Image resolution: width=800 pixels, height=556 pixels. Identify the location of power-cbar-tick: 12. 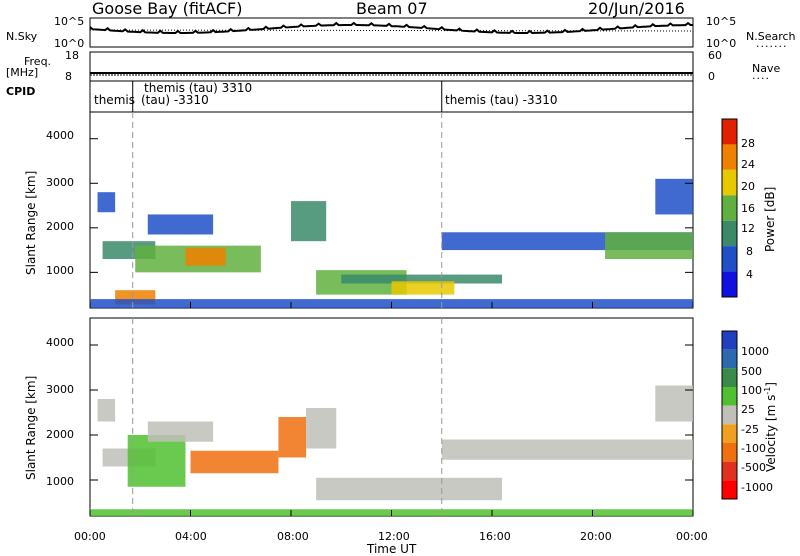
(748, 228).